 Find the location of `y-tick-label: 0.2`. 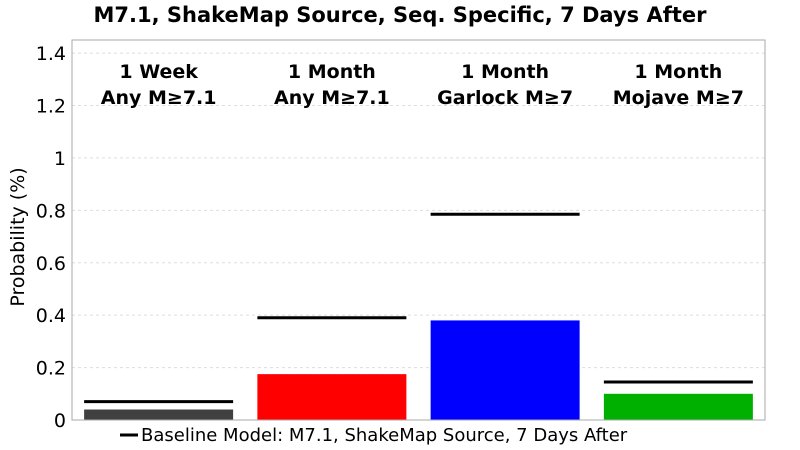

y-tick-label: 0.2 is located at coordinates (51, 369).